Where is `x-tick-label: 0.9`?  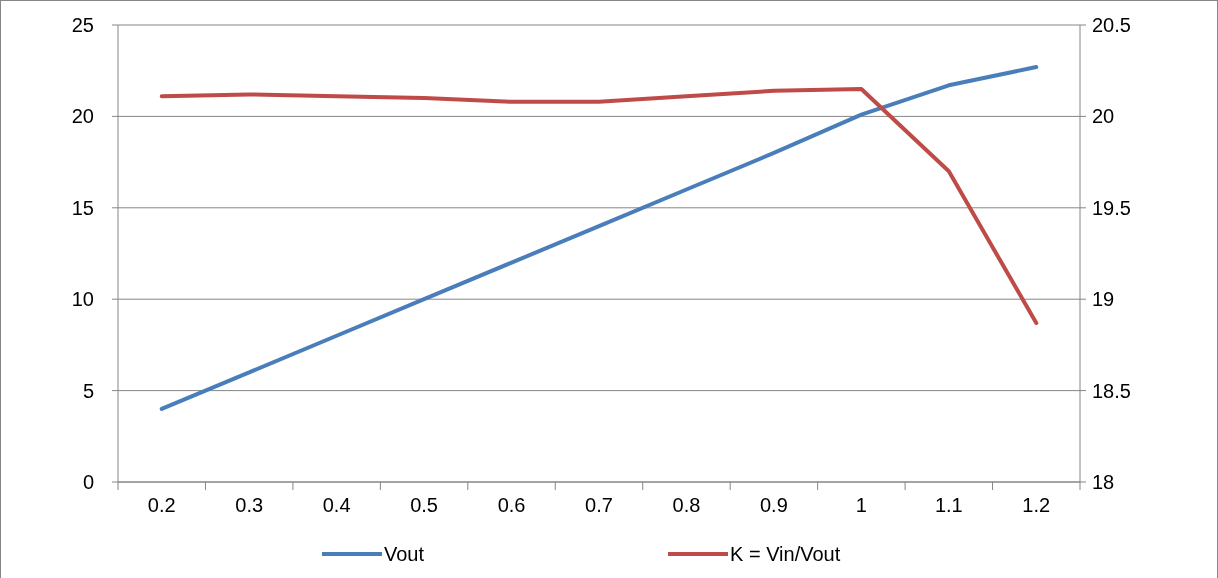 x-tick-label: 0.9 is located at coordinates (774, 505).